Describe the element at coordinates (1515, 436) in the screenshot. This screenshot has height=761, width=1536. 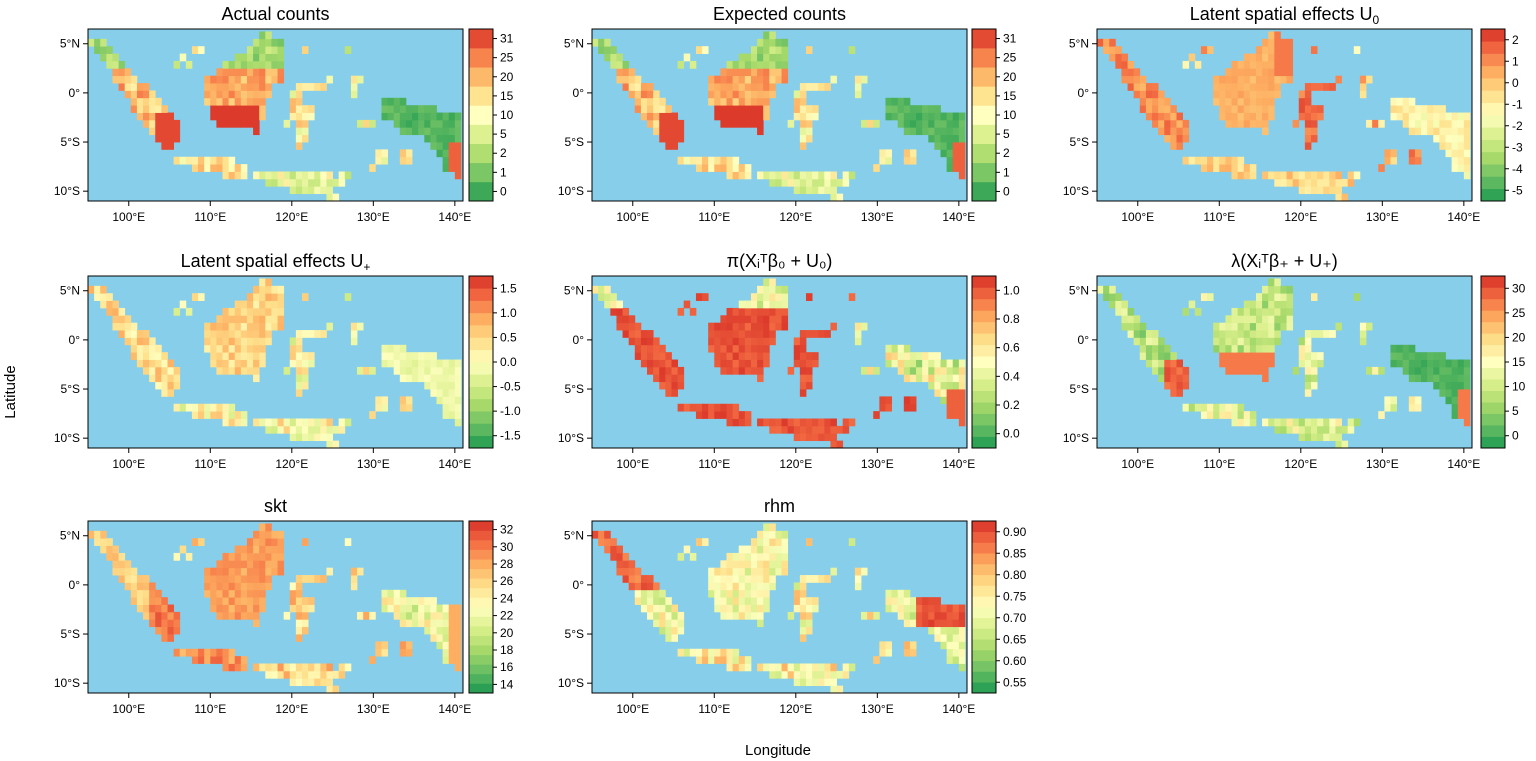
I see `legend-label: 0` at that location.